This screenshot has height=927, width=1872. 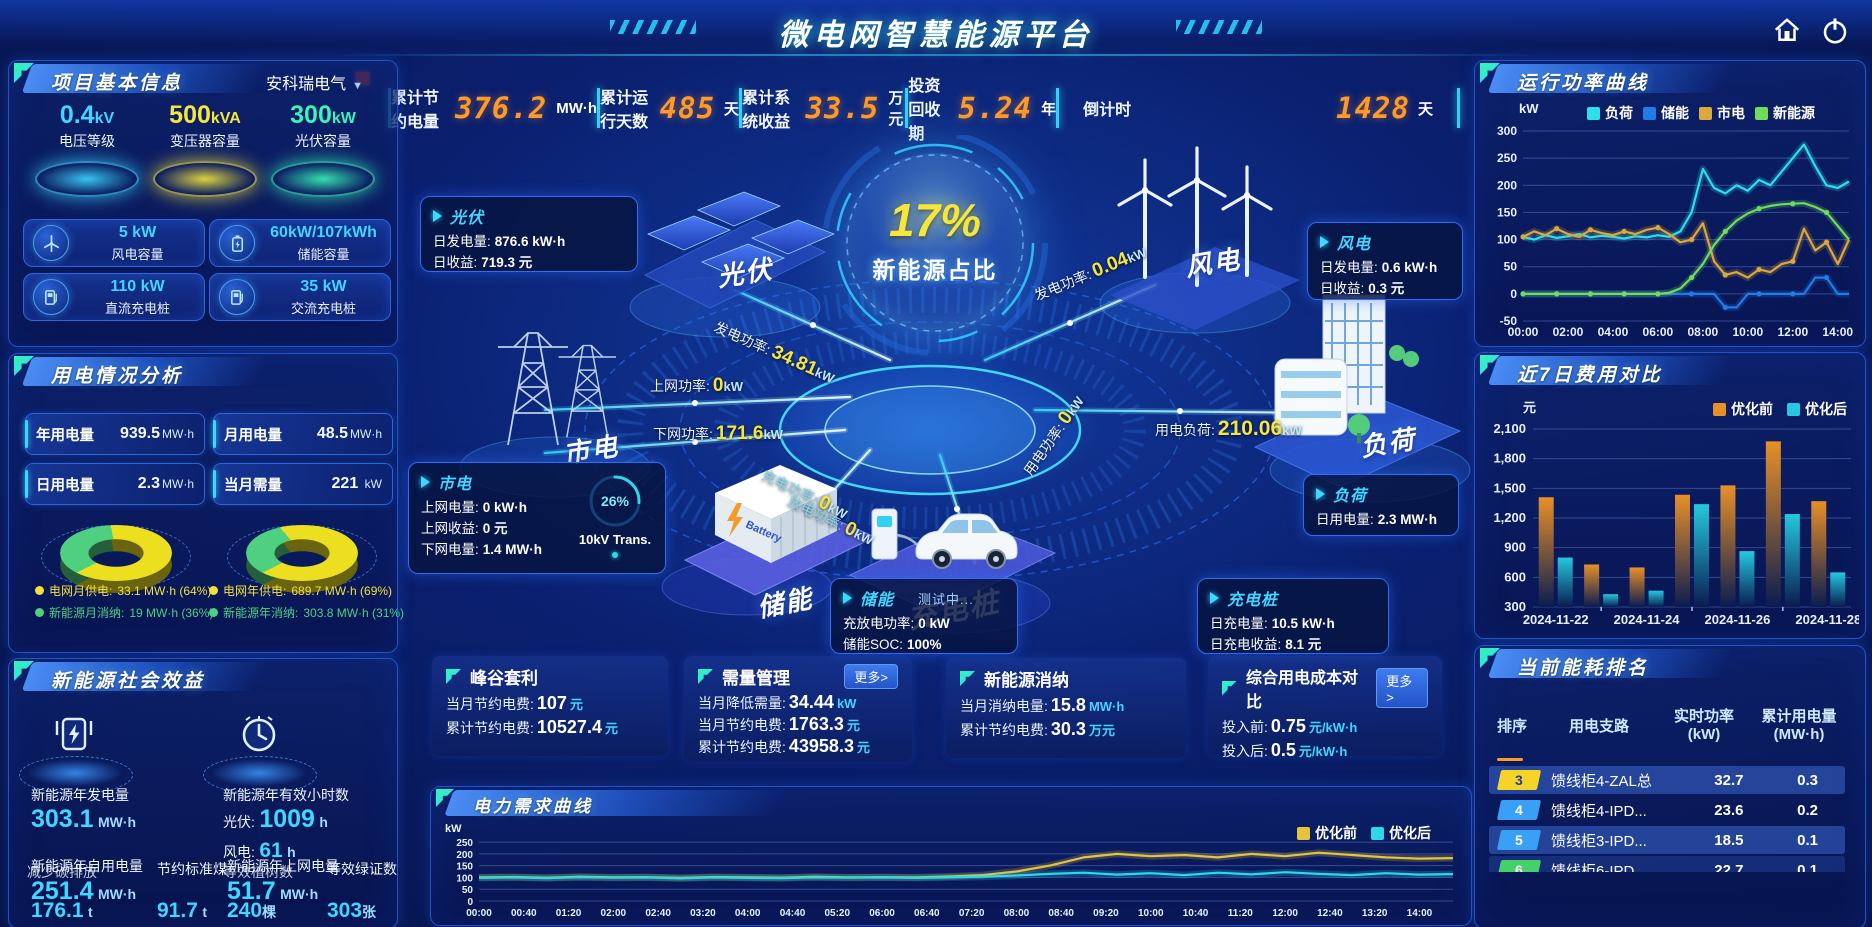 I want to click on table-row: 6 馈线柜6-IPD 22.7 0.1, so click(x=1667, y=864).